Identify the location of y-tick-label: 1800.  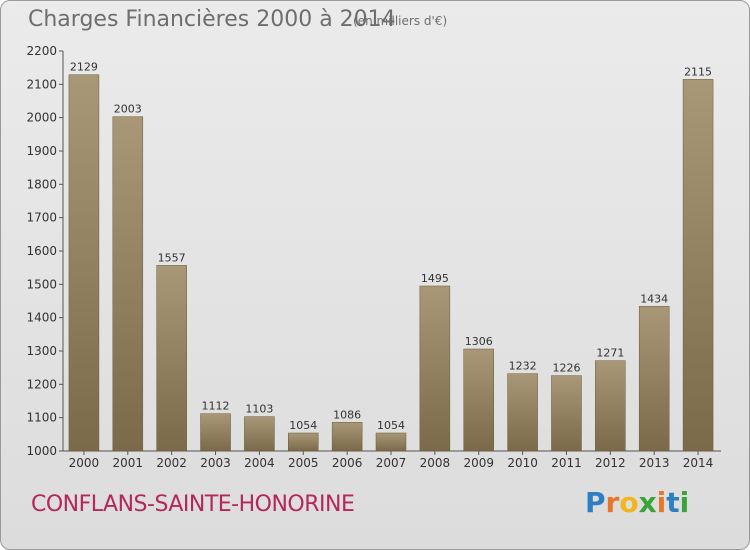
(41, 184).